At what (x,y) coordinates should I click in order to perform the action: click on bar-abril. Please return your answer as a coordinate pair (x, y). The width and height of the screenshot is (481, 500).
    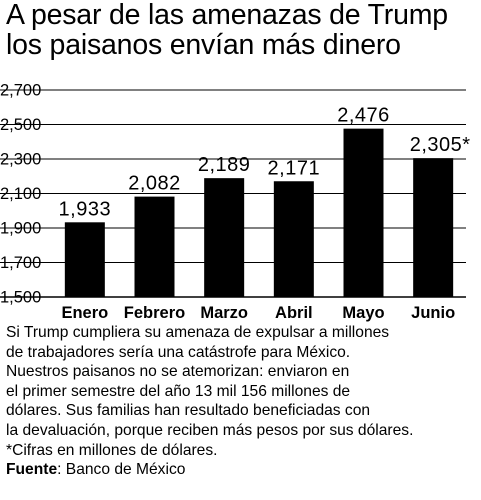
    Looking at the image, I should click on (293, 239).